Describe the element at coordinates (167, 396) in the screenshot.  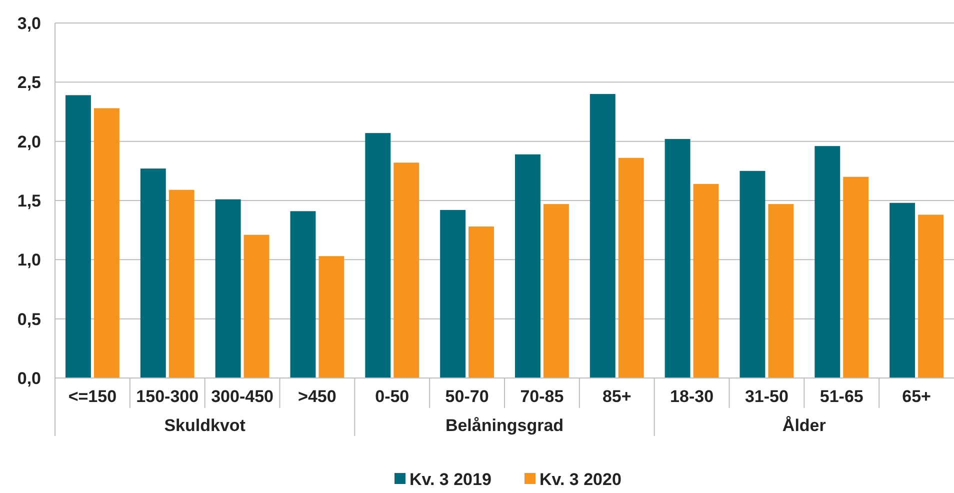
I see `x-tick-label: 150-300` at that location.